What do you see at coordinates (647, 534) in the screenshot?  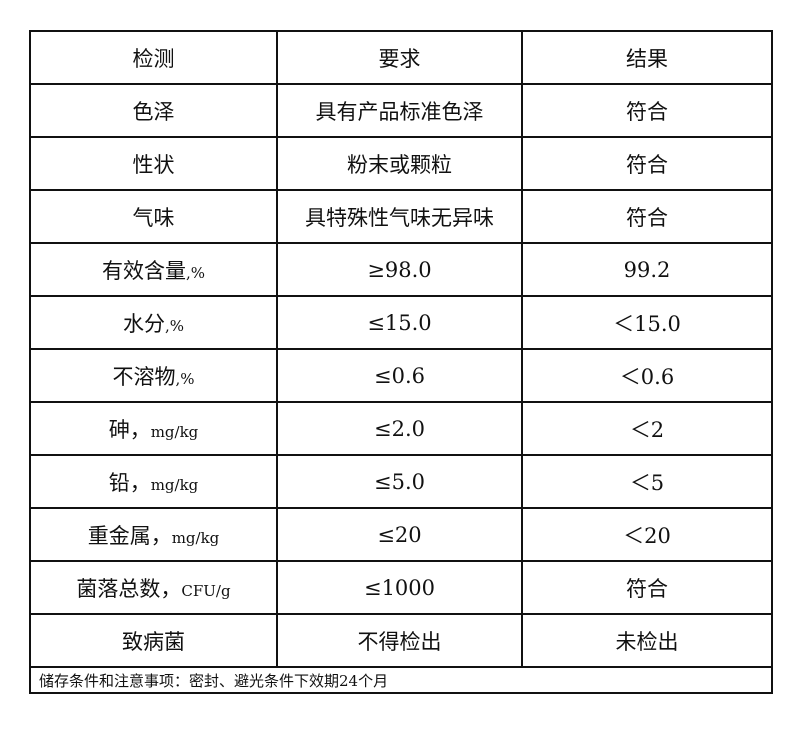 I see `result-cell: ＜20` at bounding box center [647, 534].